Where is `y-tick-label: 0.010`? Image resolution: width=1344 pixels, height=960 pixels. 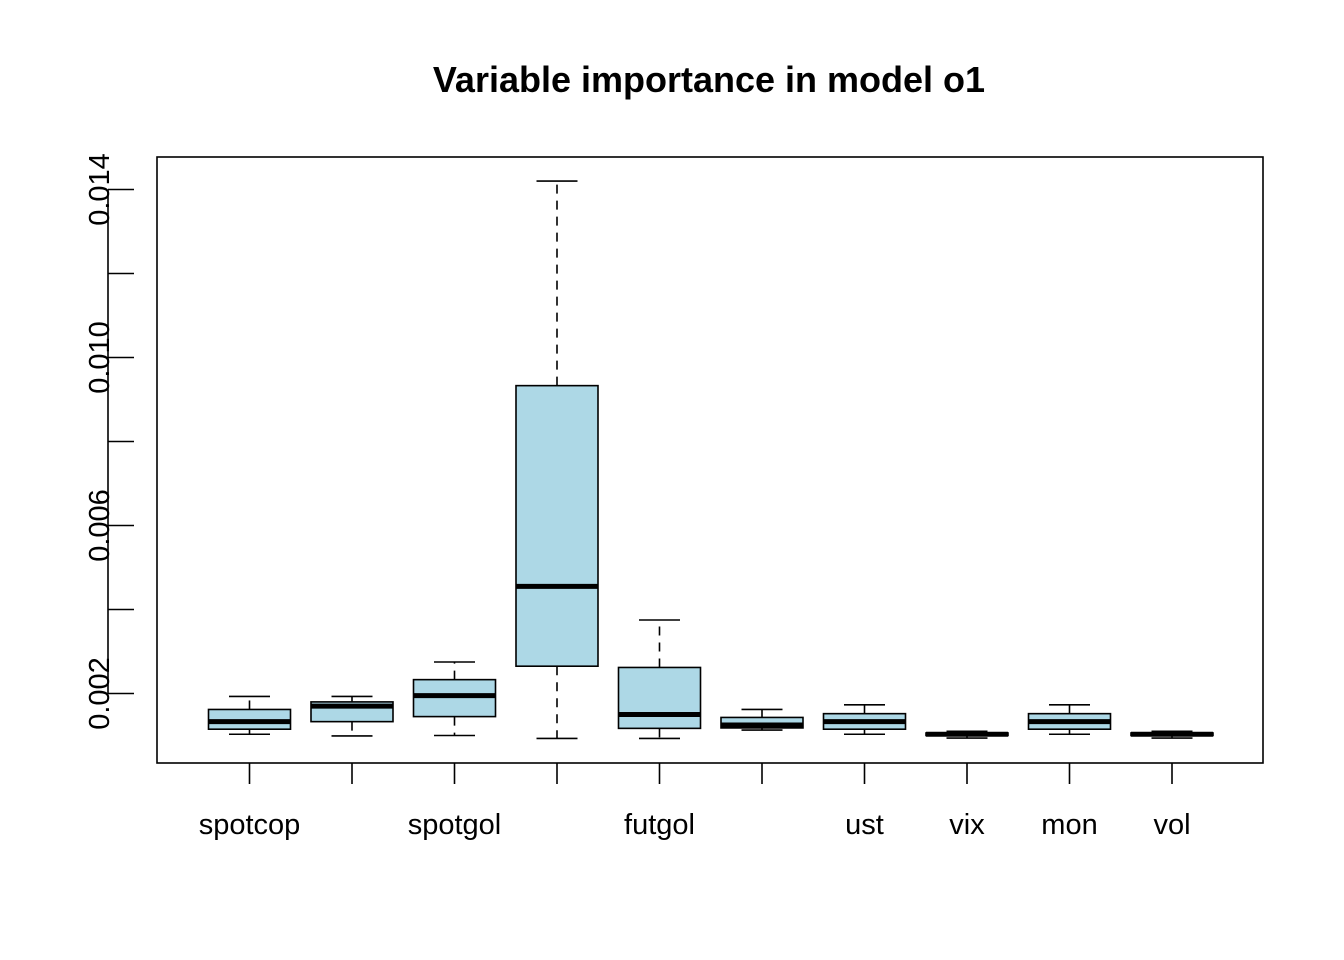
y-tick-label: 0.010 is located at coordinates (100, 357).